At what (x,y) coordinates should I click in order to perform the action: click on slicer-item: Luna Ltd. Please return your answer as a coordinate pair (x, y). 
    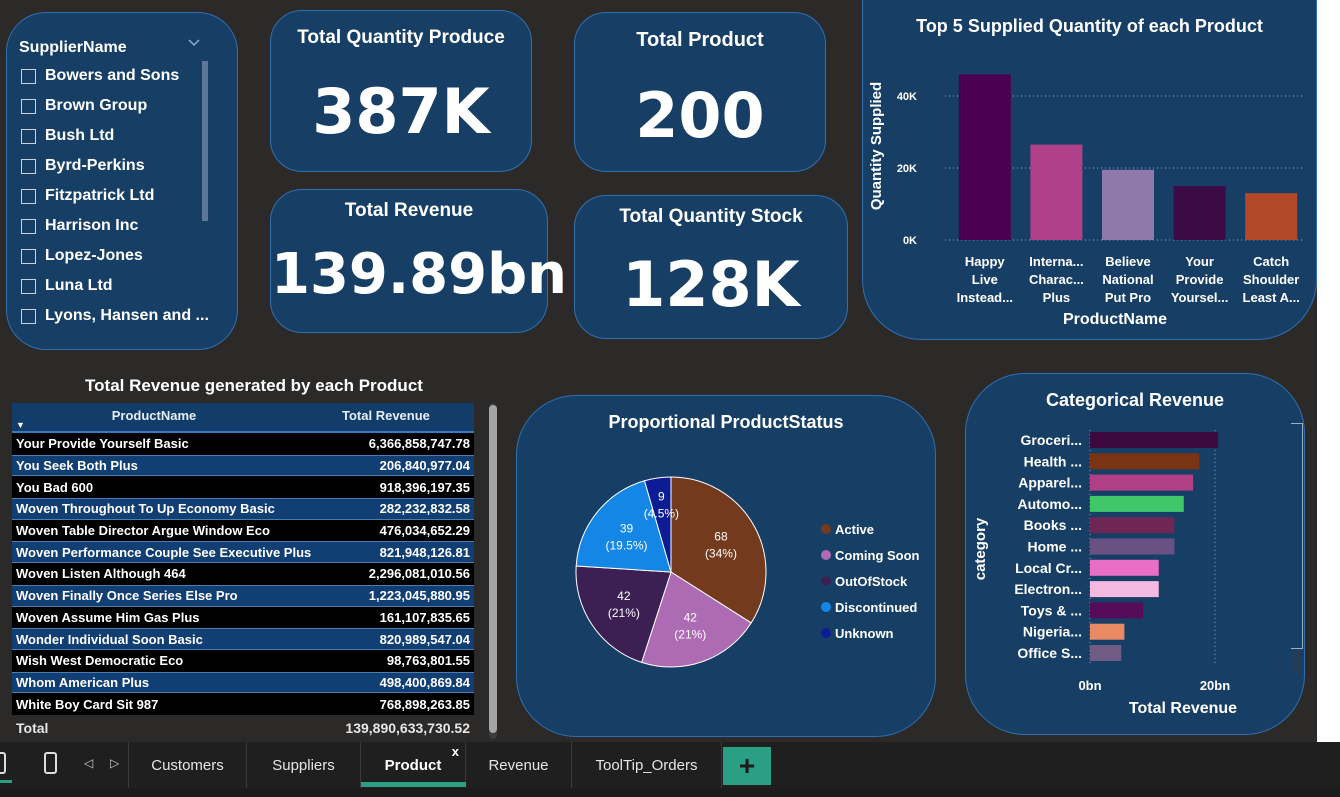
    Looking at the image, I should click on (67, 286).